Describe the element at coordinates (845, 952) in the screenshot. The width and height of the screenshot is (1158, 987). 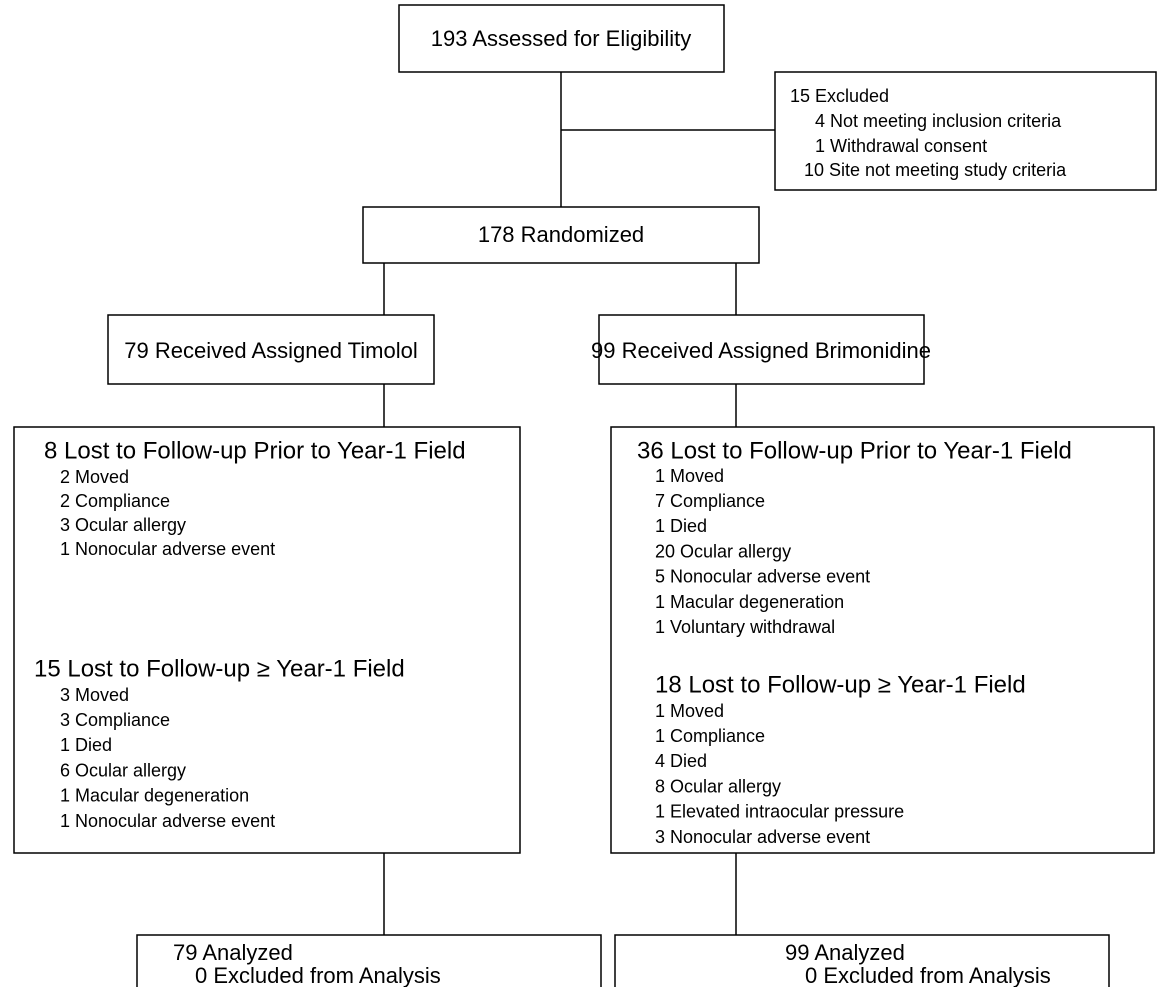
I see `analyzed: 99 Analyzed` at that location.